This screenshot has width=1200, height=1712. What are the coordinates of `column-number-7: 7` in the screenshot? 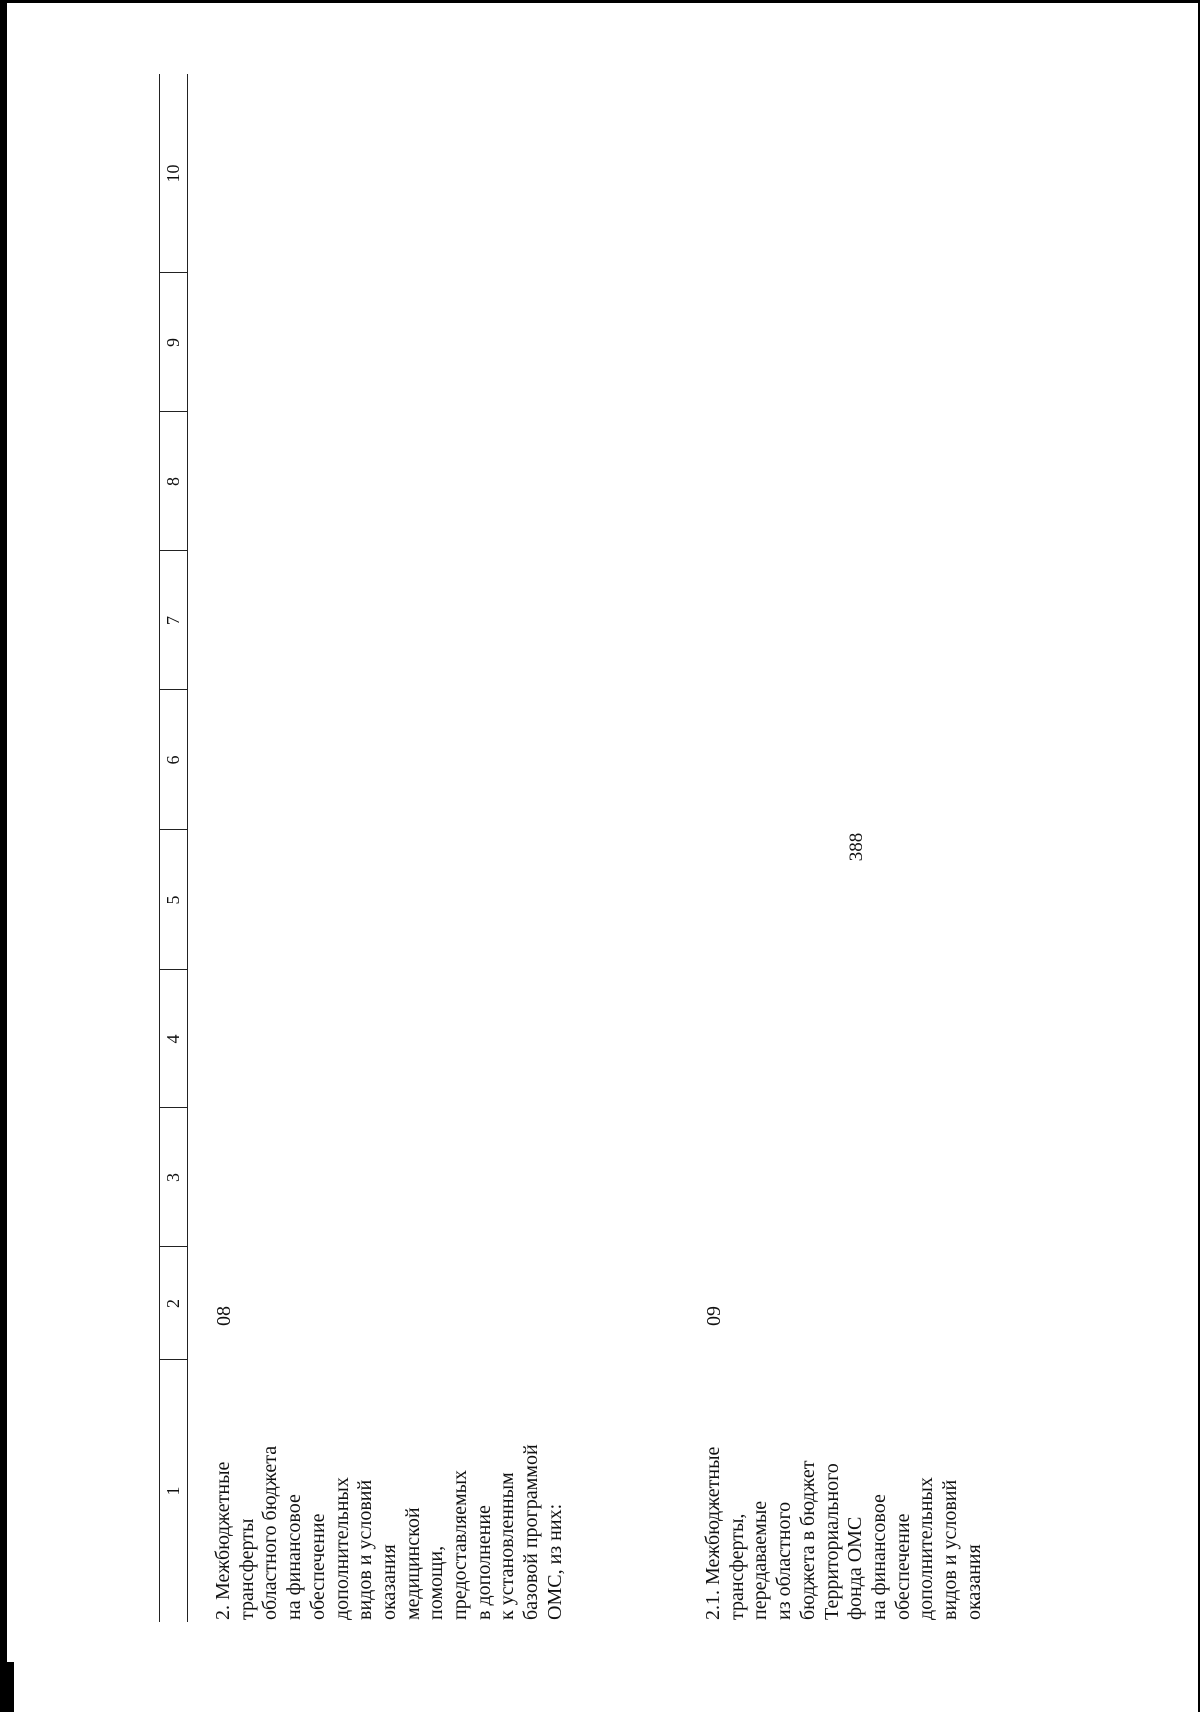 It's located at (173, 620).